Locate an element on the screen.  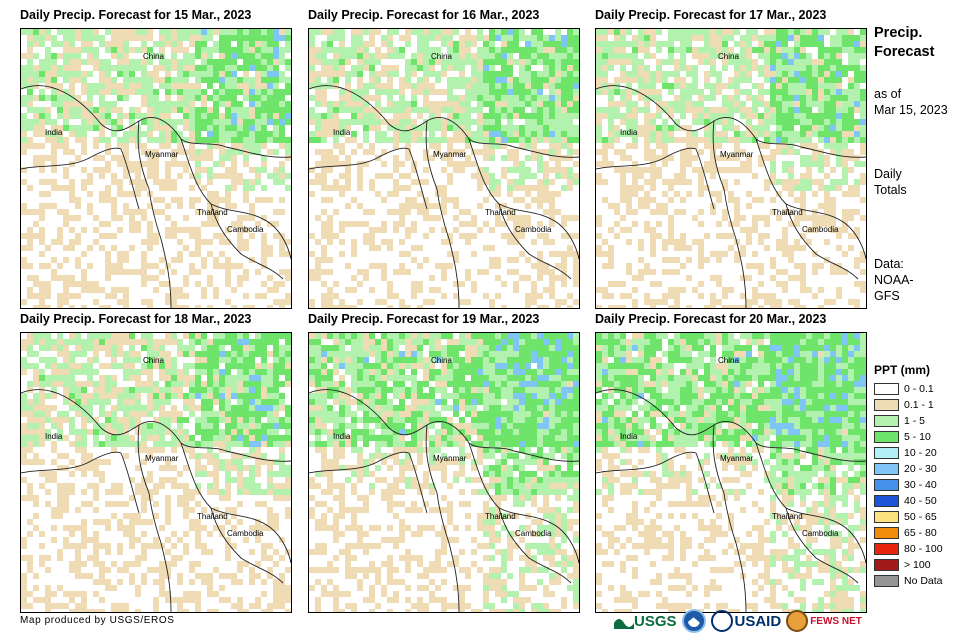
legend-item: 10 - 20 is located at coordinates (908, 453).